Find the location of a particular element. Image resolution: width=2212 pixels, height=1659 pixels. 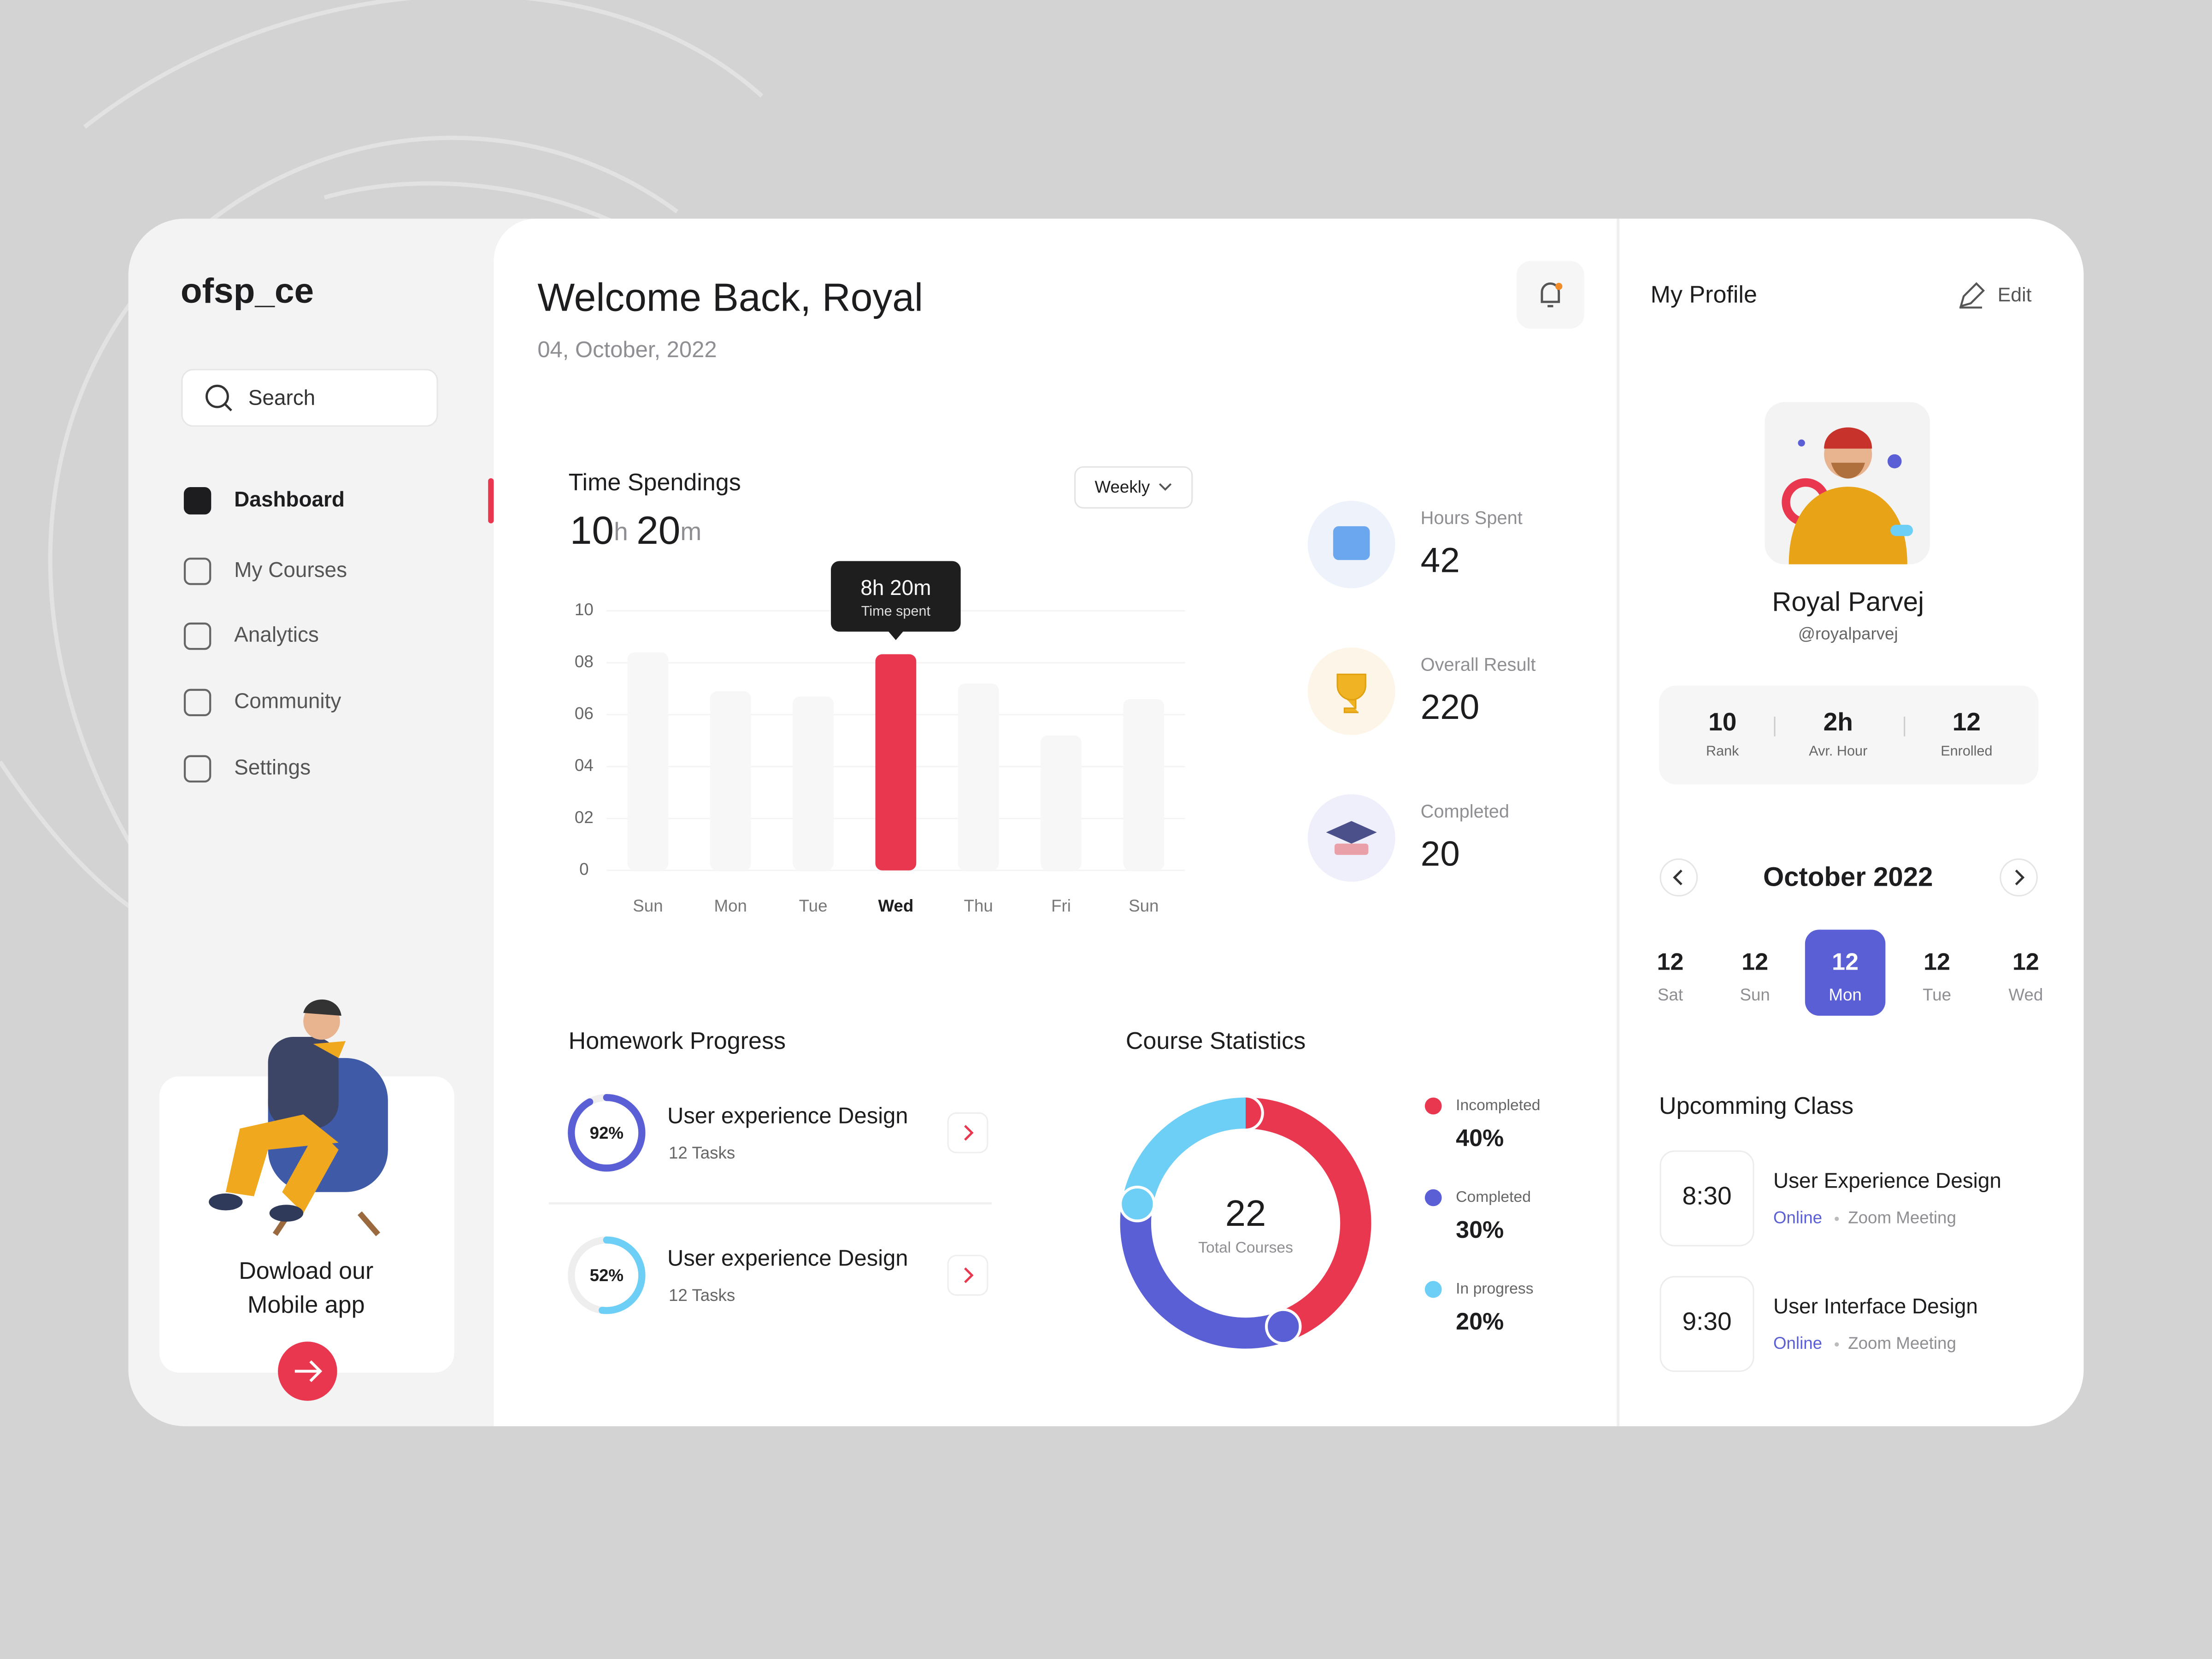

legend-value: 20% is located at coordinates (1480, 1321).